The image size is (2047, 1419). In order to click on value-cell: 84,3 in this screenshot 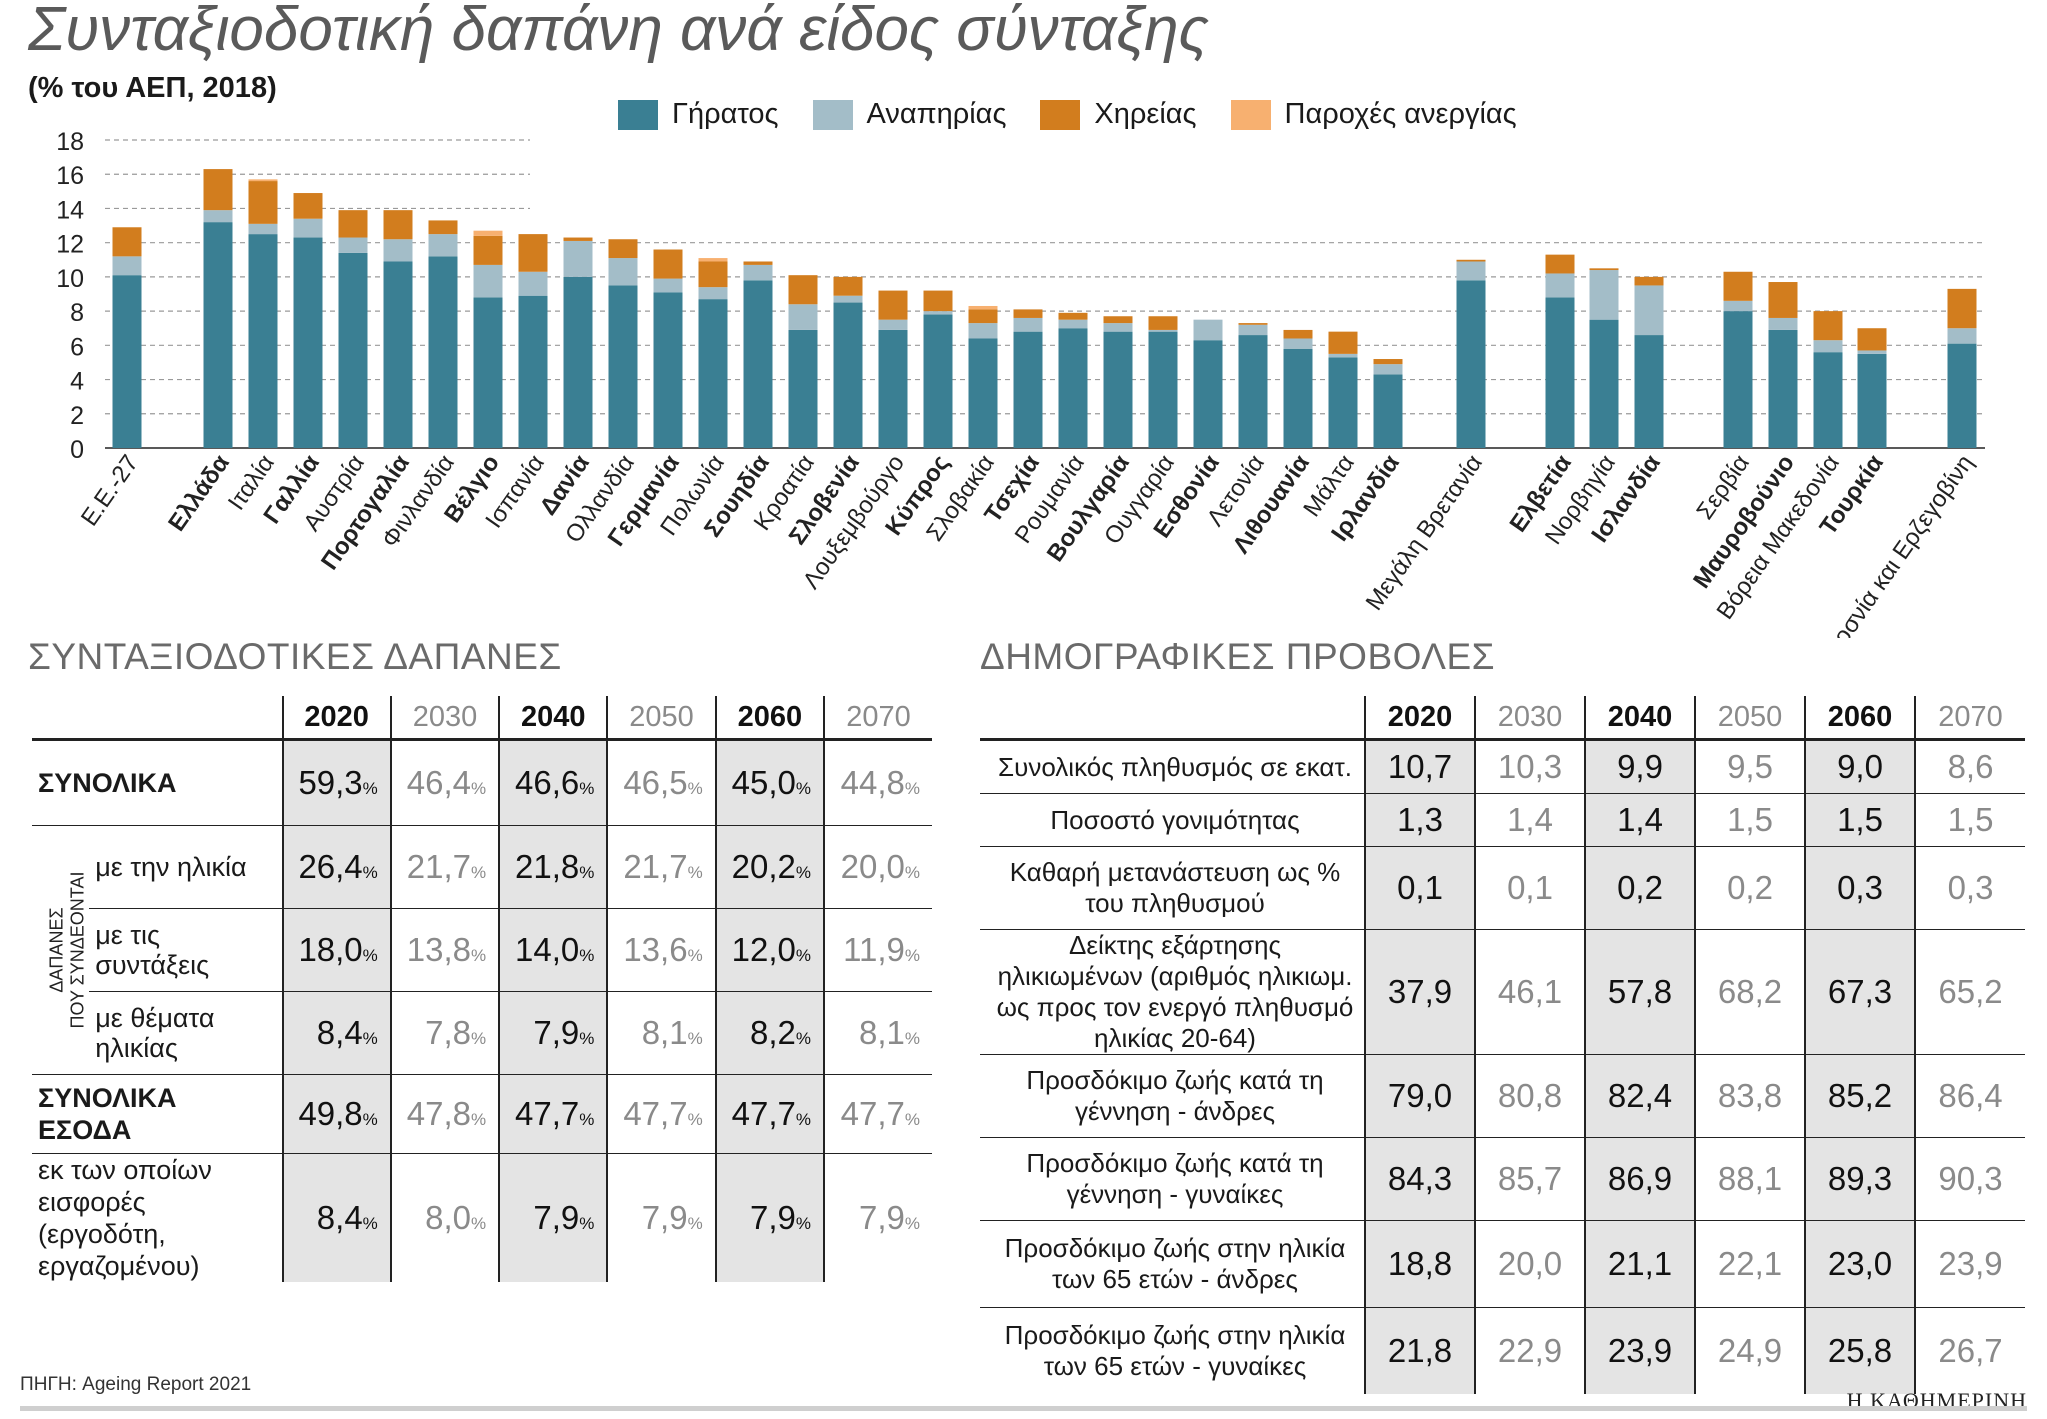, I will do `click(1419, 1179)`.